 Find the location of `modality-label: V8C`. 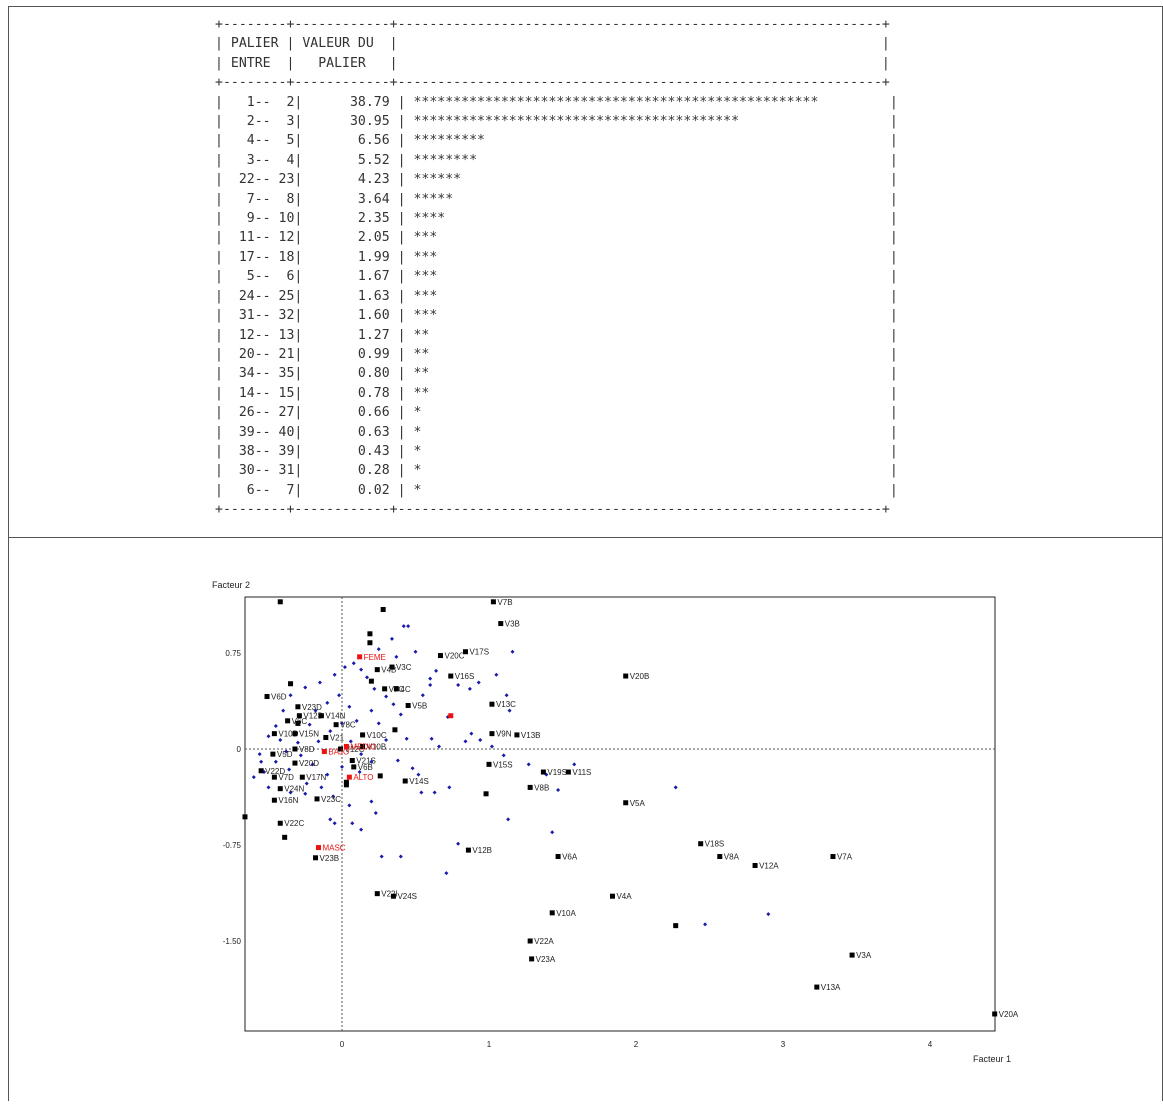

modality-label: V8C is located at coordinates (348, 725).